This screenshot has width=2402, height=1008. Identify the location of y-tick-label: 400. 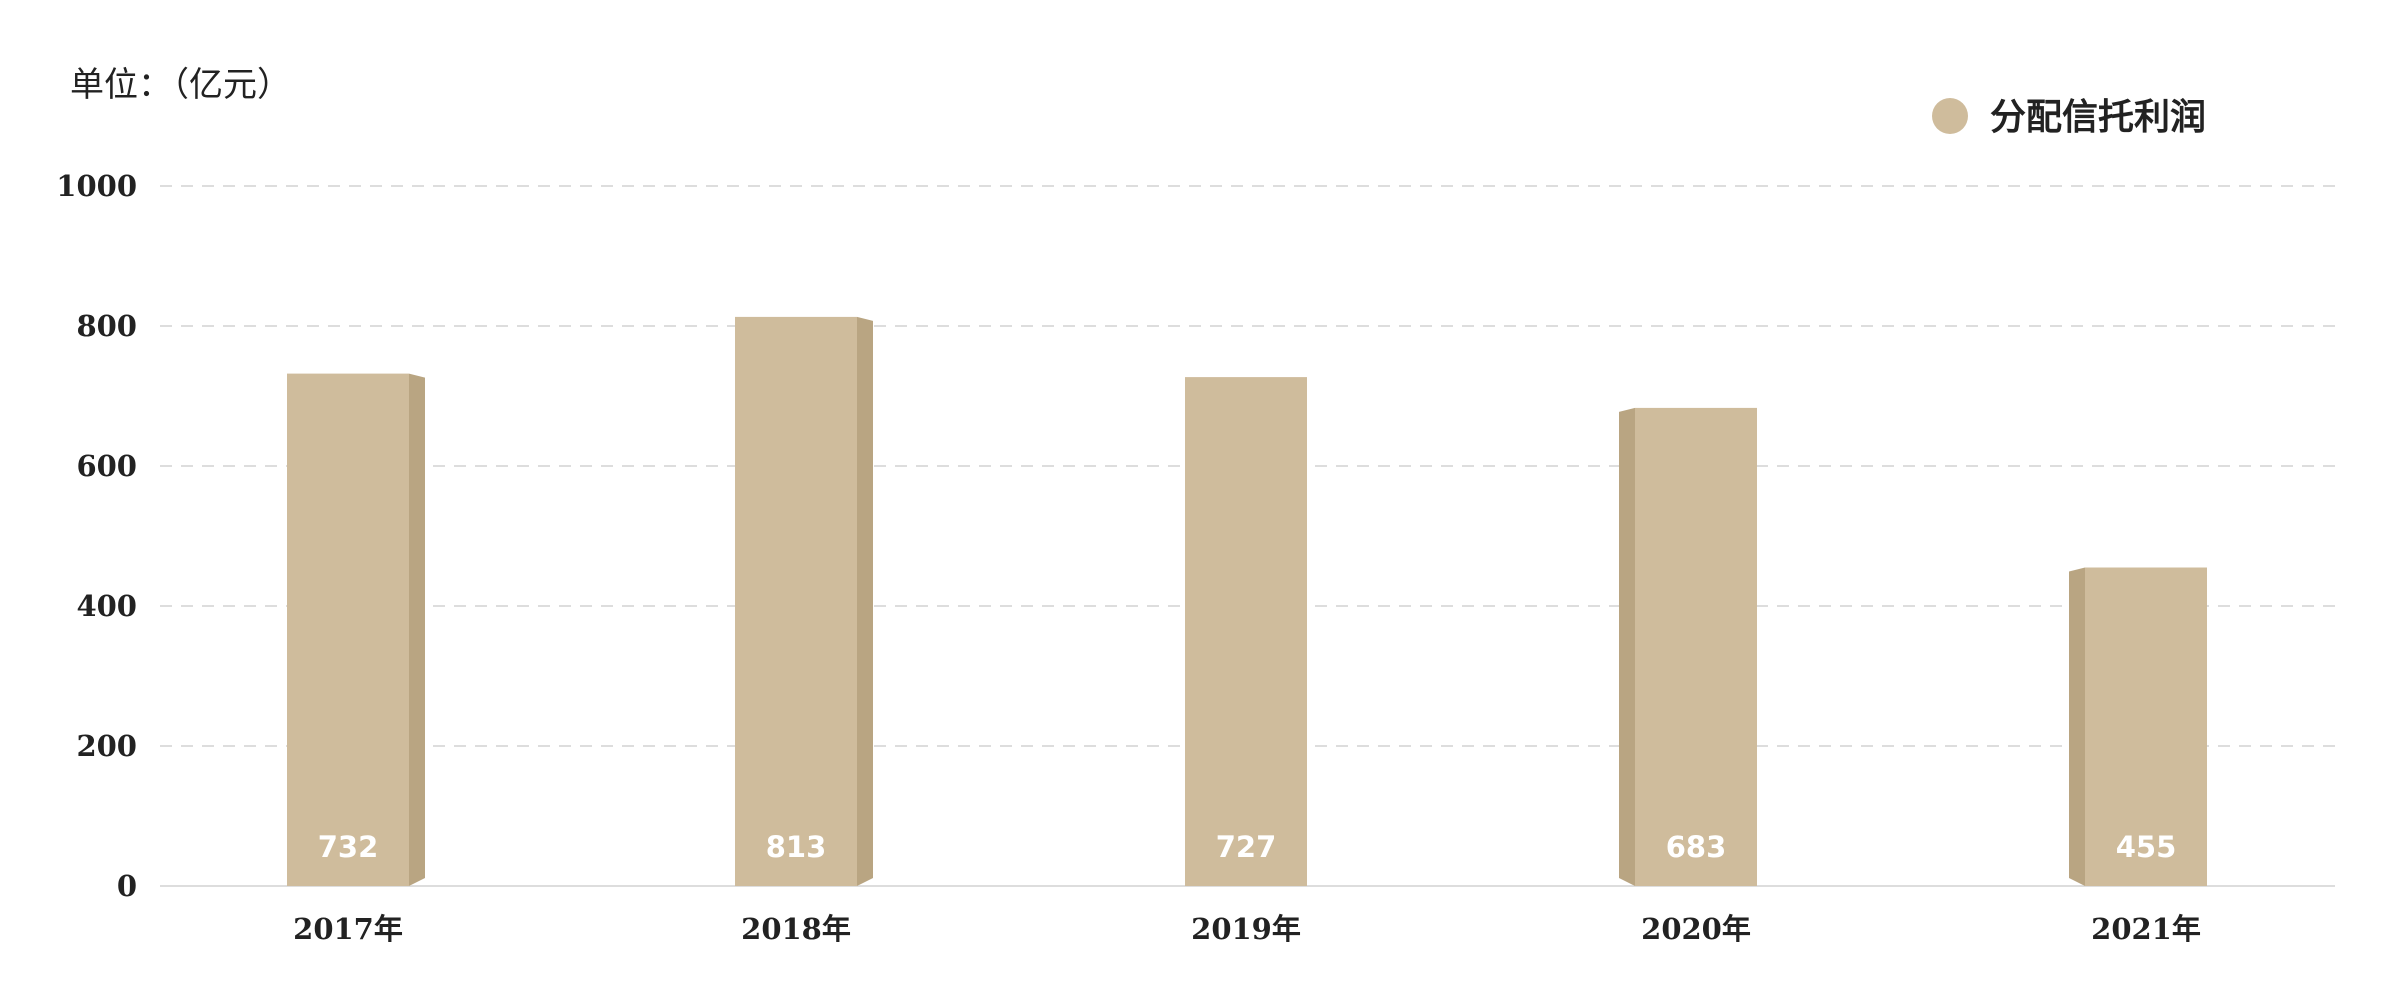
(106, 606).